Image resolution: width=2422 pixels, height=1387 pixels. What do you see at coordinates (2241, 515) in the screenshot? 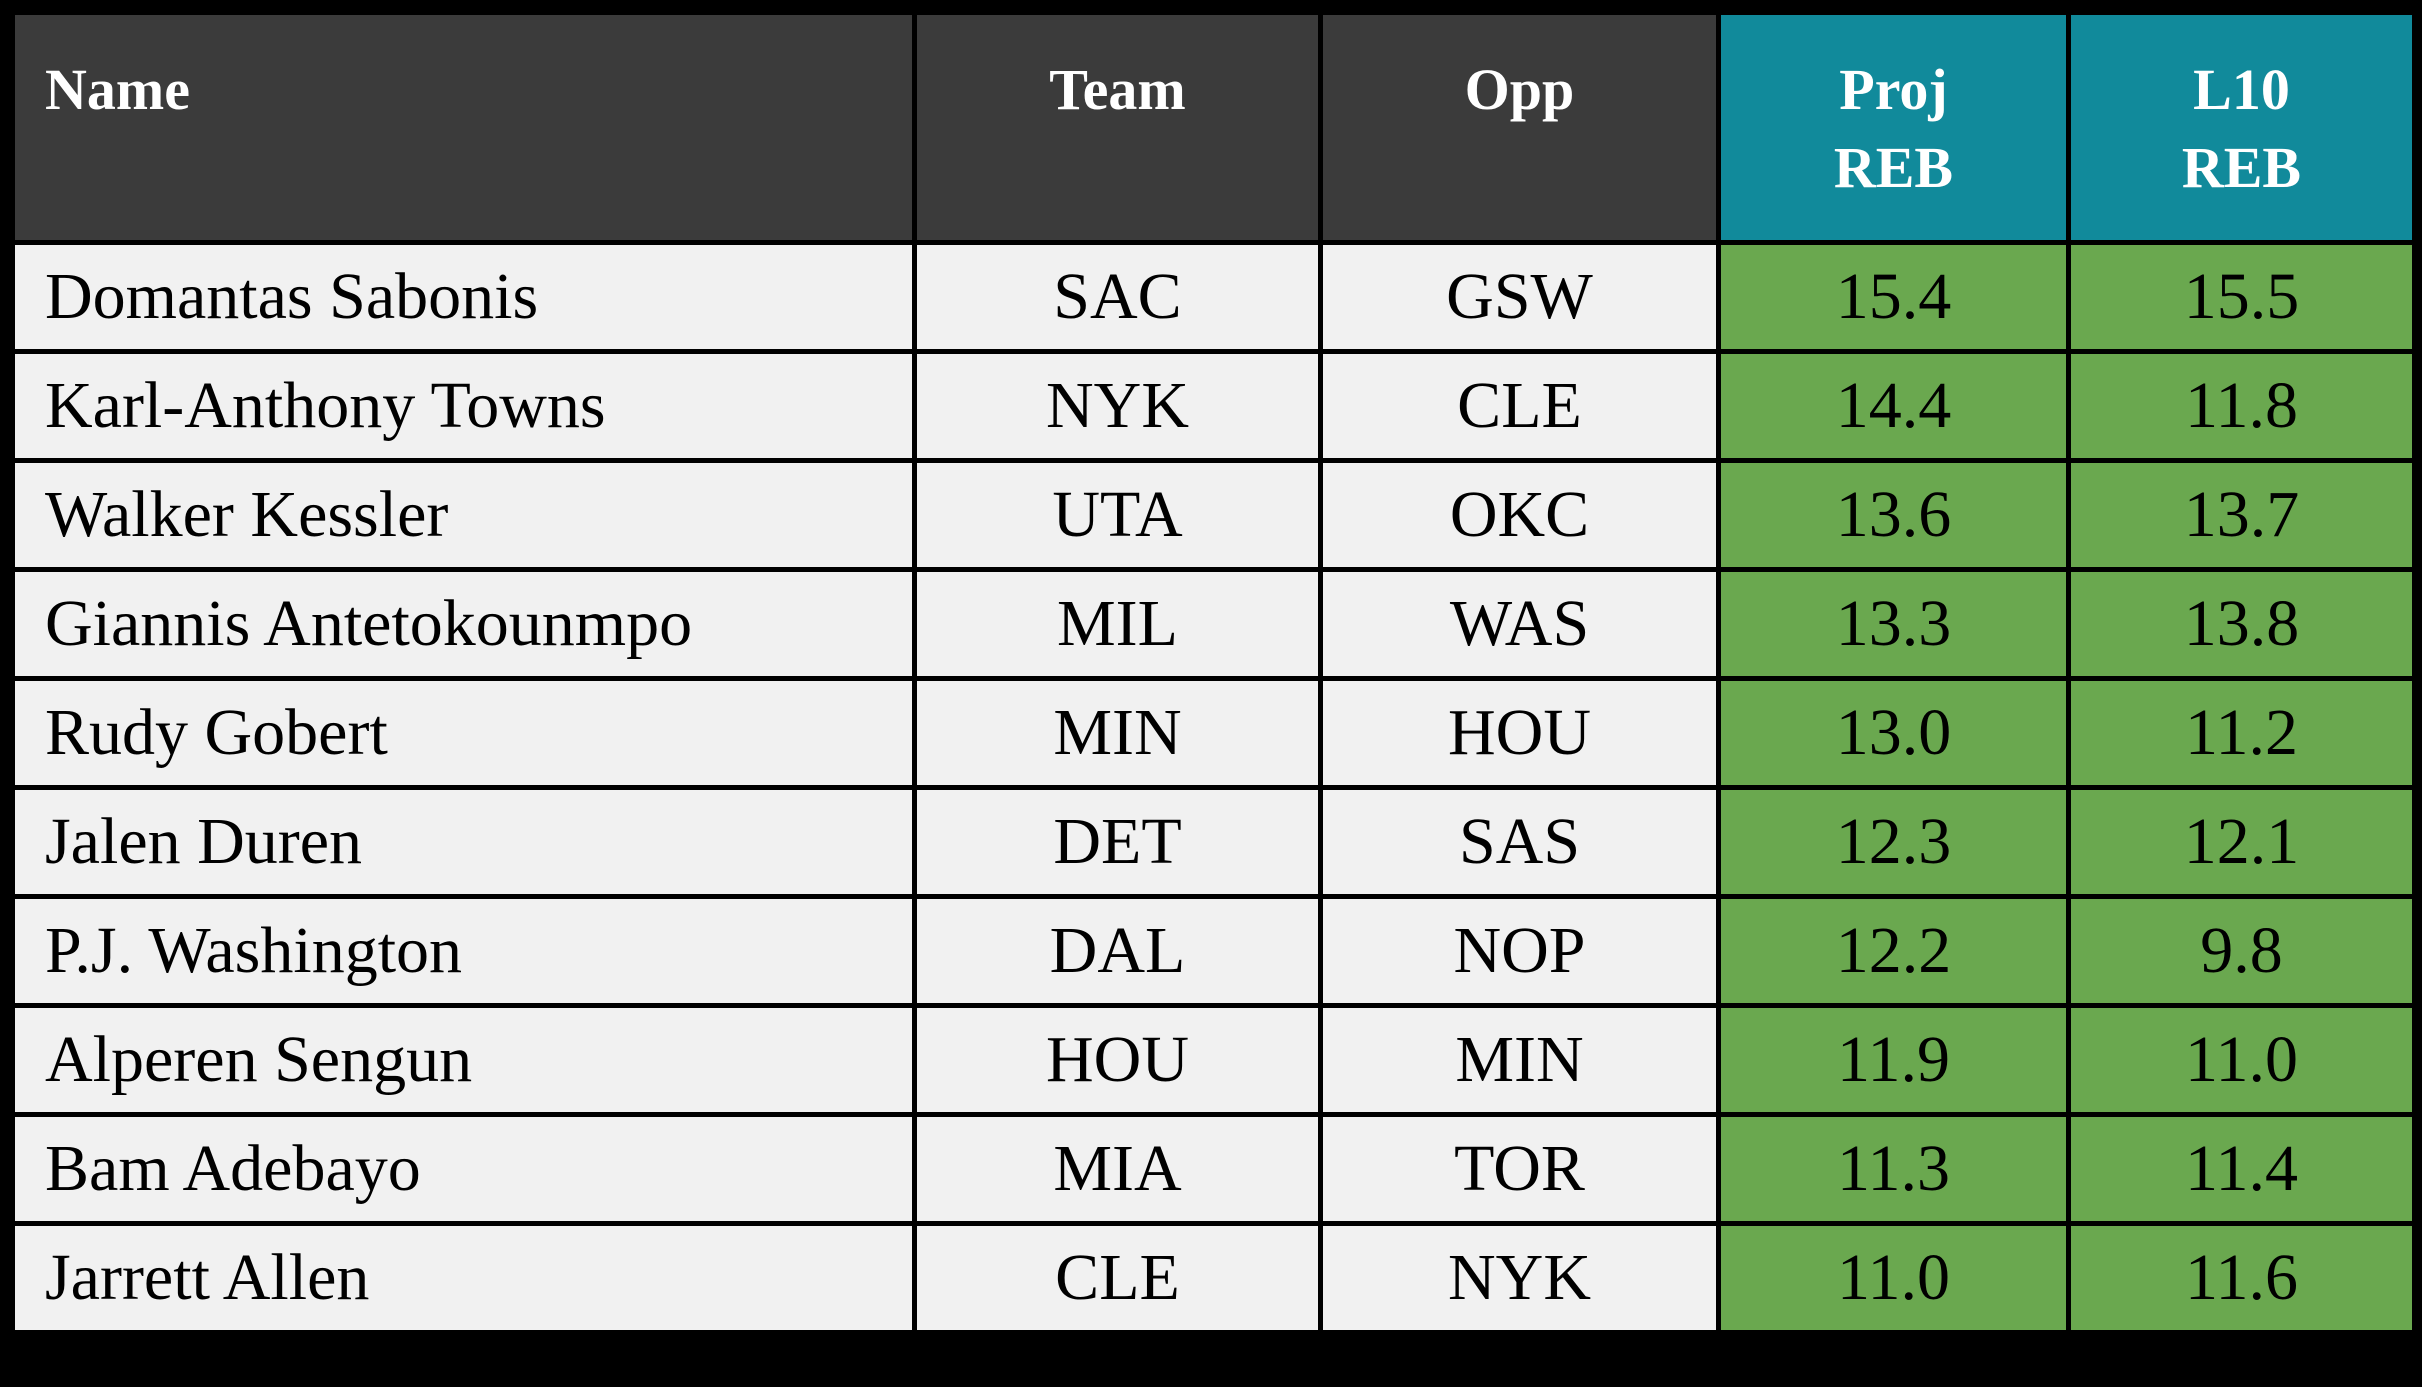
I see `l10-reb-cell: 13.7` at bounding box center [2241, 515].